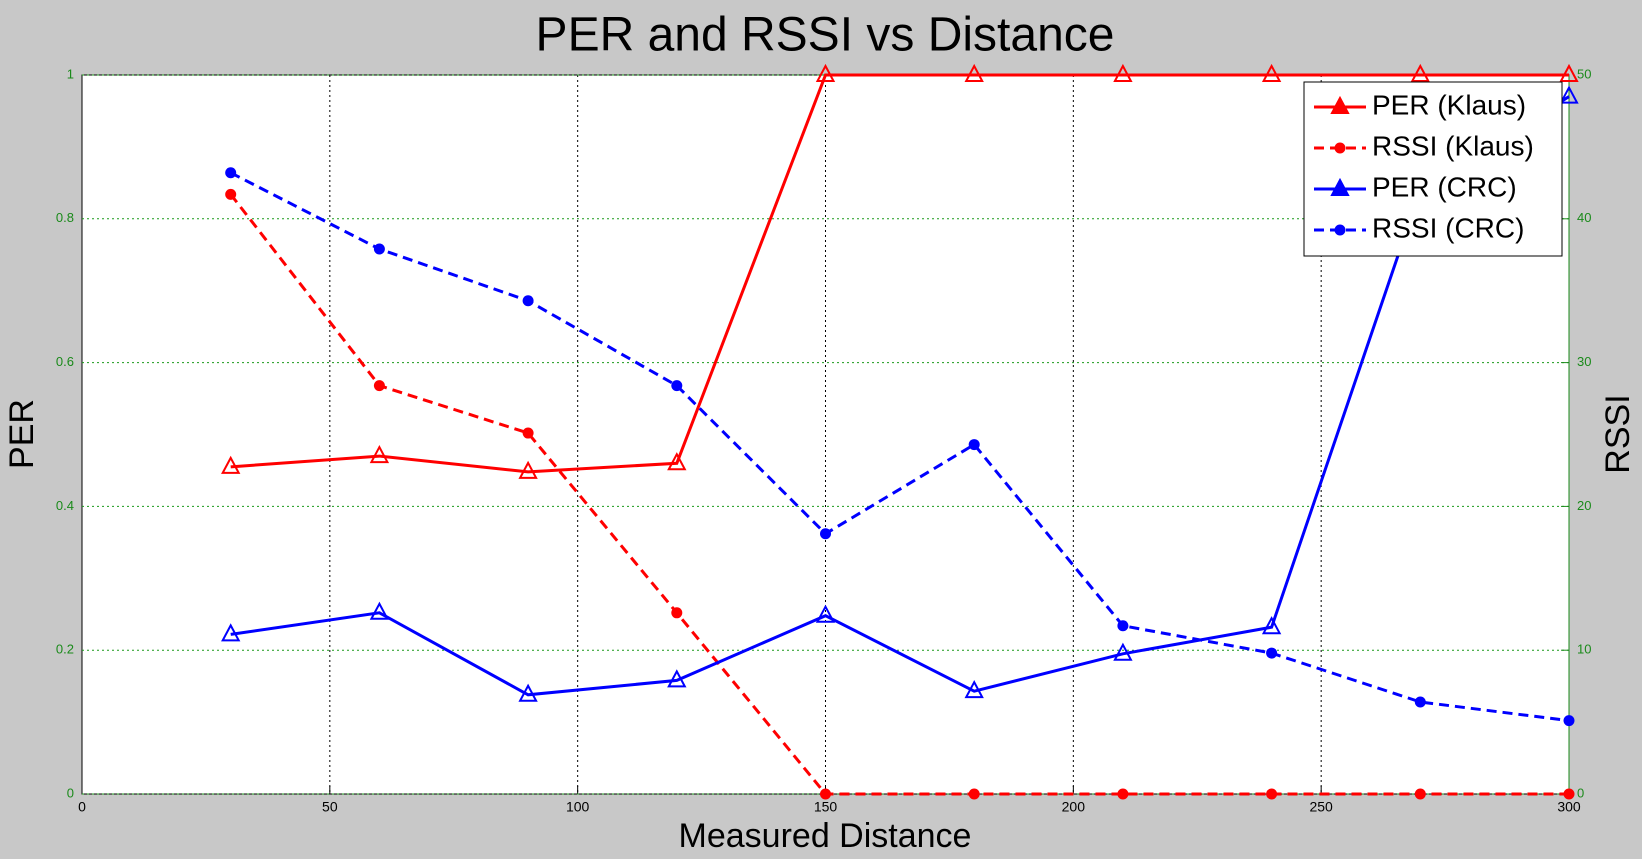 This screenshot has width=1642, height=859. What do you see at coordinates (825, 836) in the screenshot?
I see `x-axis-label: Measured Distance` at bounding box center [825, 836].